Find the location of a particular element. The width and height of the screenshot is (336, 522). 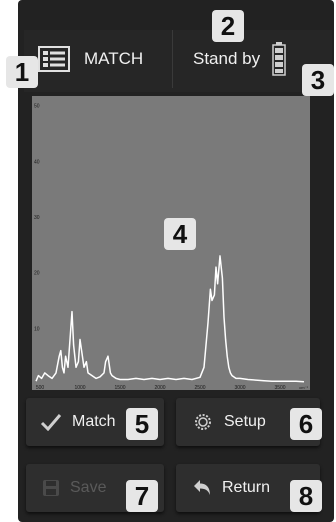

y-tick-label: 10 is located at coordinates (37, 329).